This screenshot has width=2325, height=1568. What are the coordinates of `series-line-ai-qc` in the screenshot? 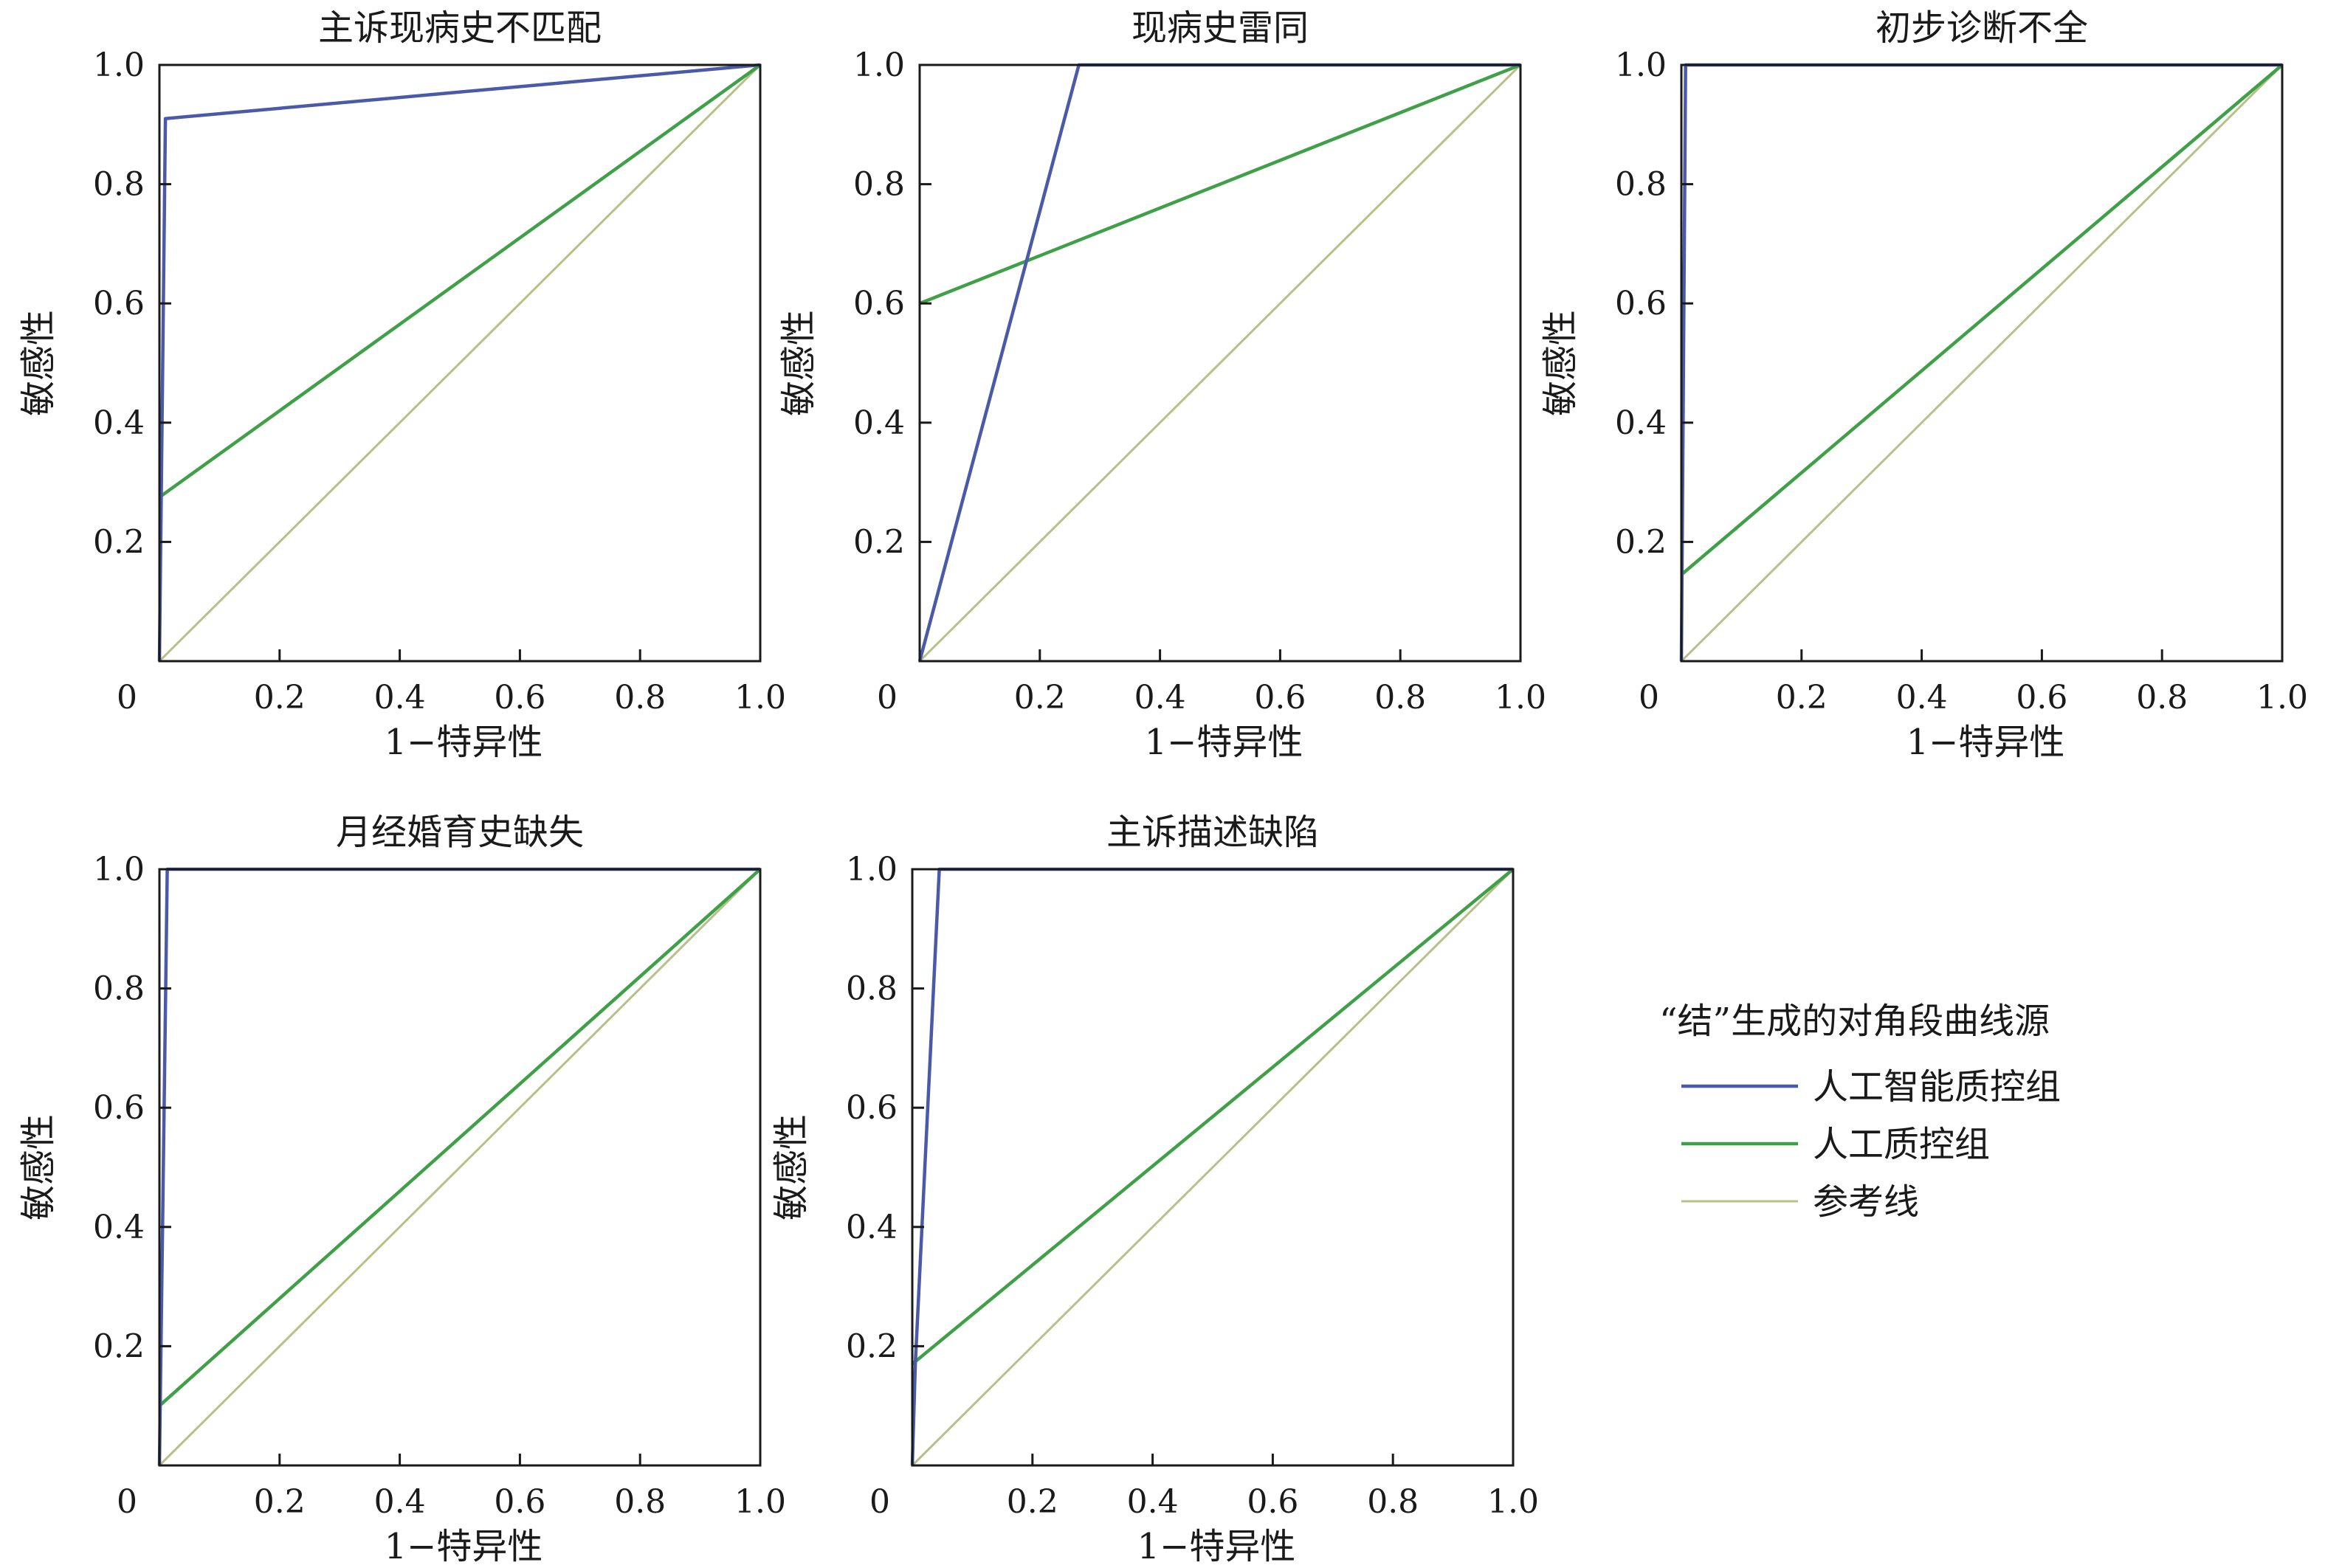 It's located at (459, 362).